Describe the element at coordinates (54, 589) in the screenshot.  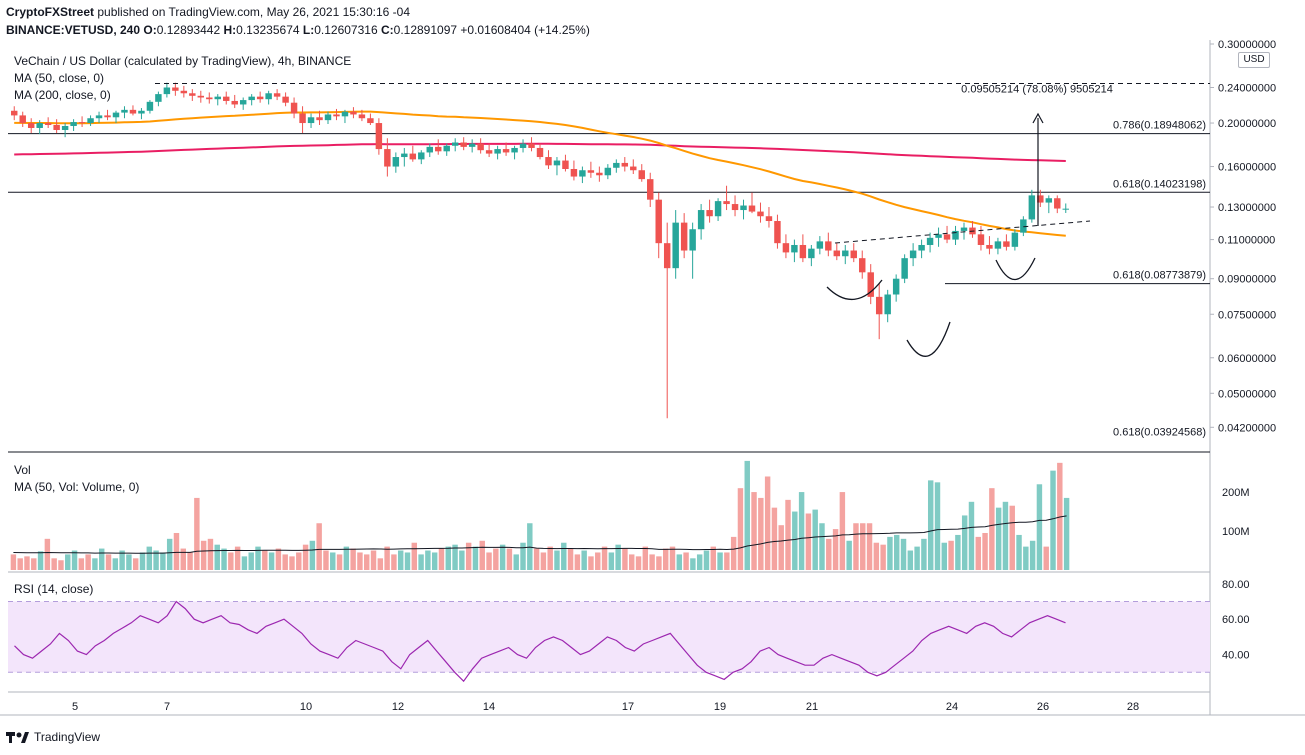
I see `rsi-legend: RSI (14, close)` at that location.